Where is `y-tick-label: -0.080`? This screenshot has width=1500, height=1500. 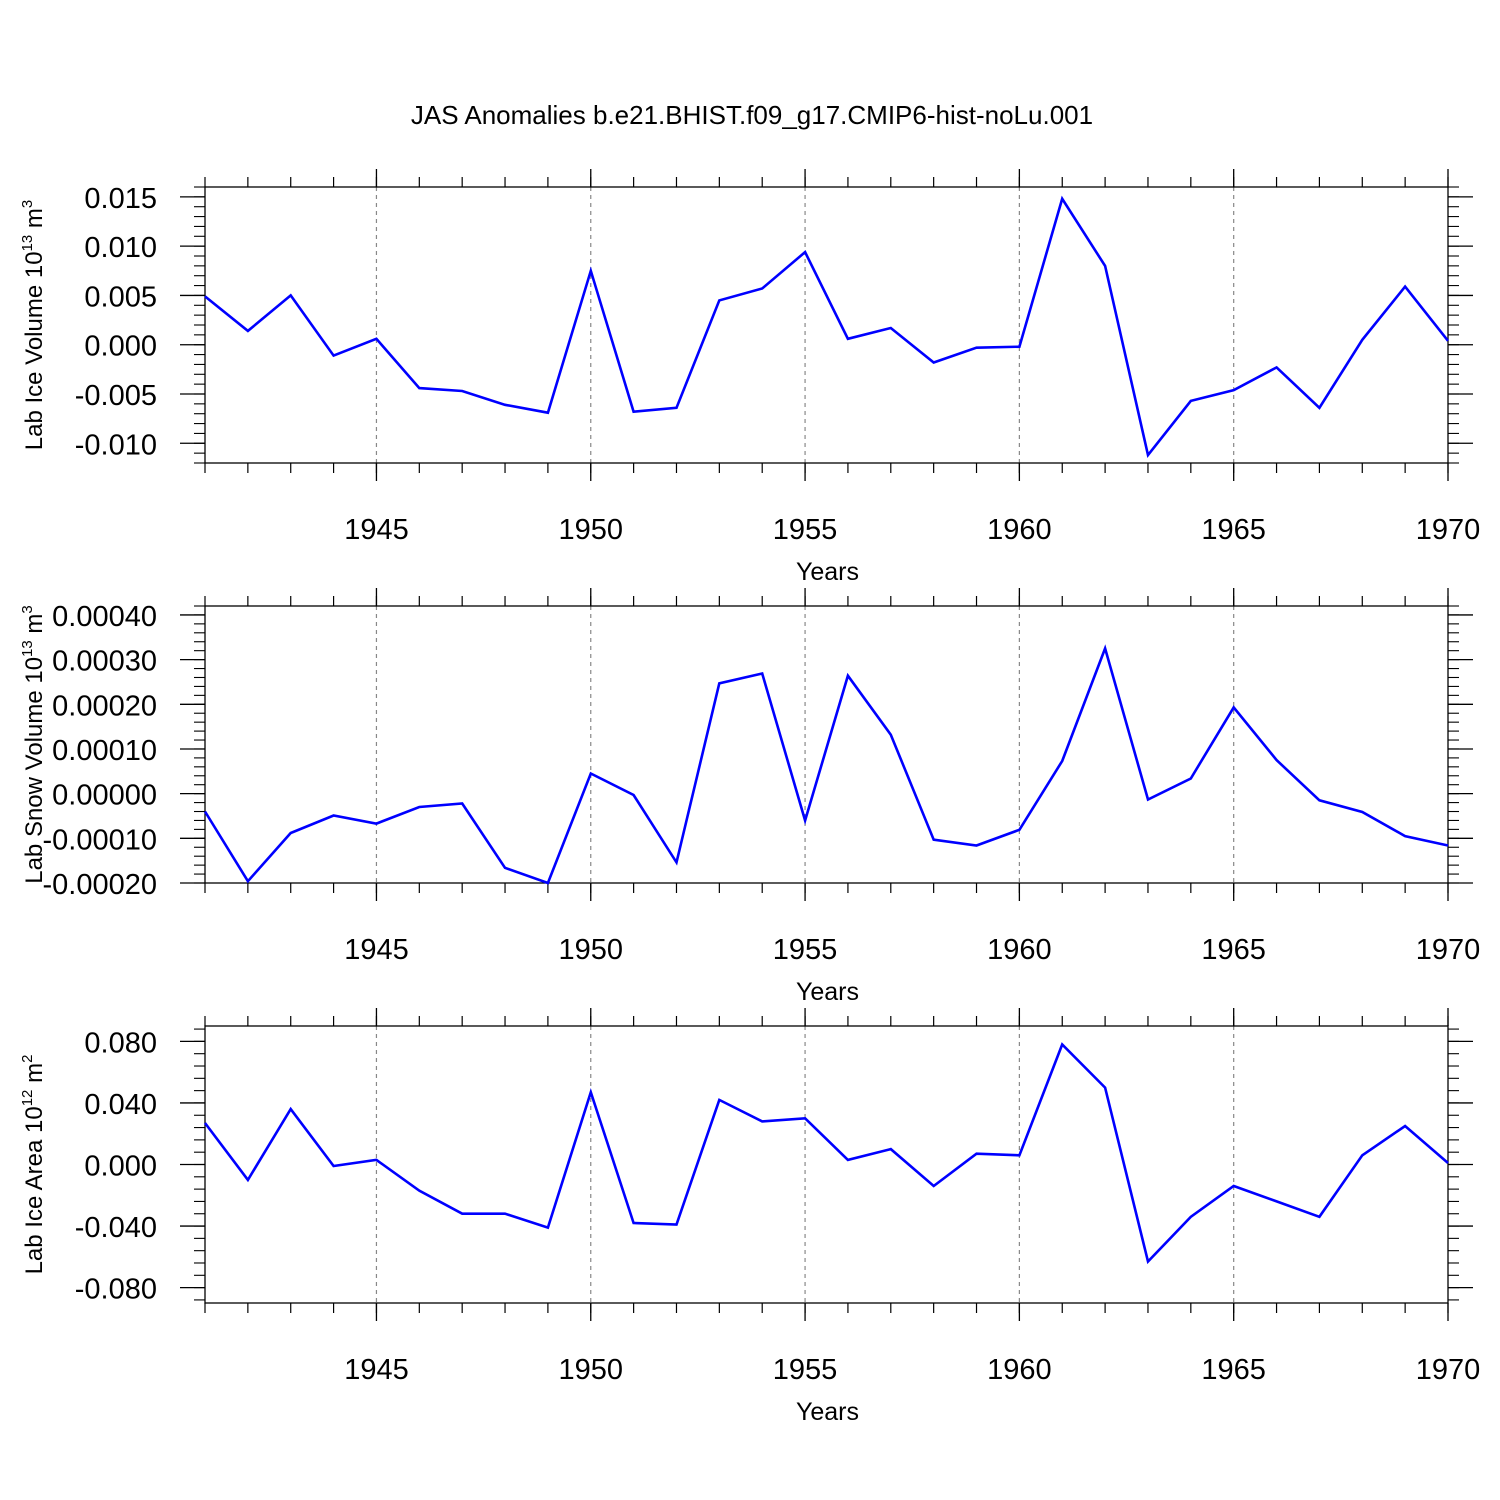 y-tick-label: -0.080 is located at coordinates (116, 1290).